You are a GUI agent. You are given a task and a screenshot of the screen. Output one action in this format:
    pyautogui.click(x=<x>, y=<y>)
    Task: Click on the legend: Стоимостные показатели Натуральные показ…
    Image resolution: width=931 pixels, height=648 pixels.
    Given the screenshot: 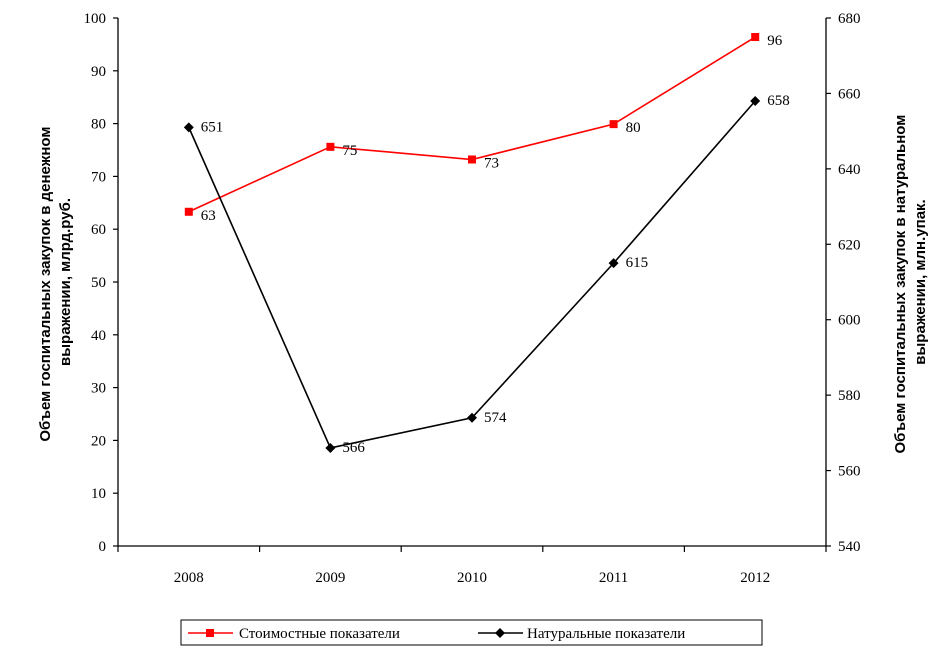 What is the action you would take?
    pyautogui.click(x=471, y=632)
    